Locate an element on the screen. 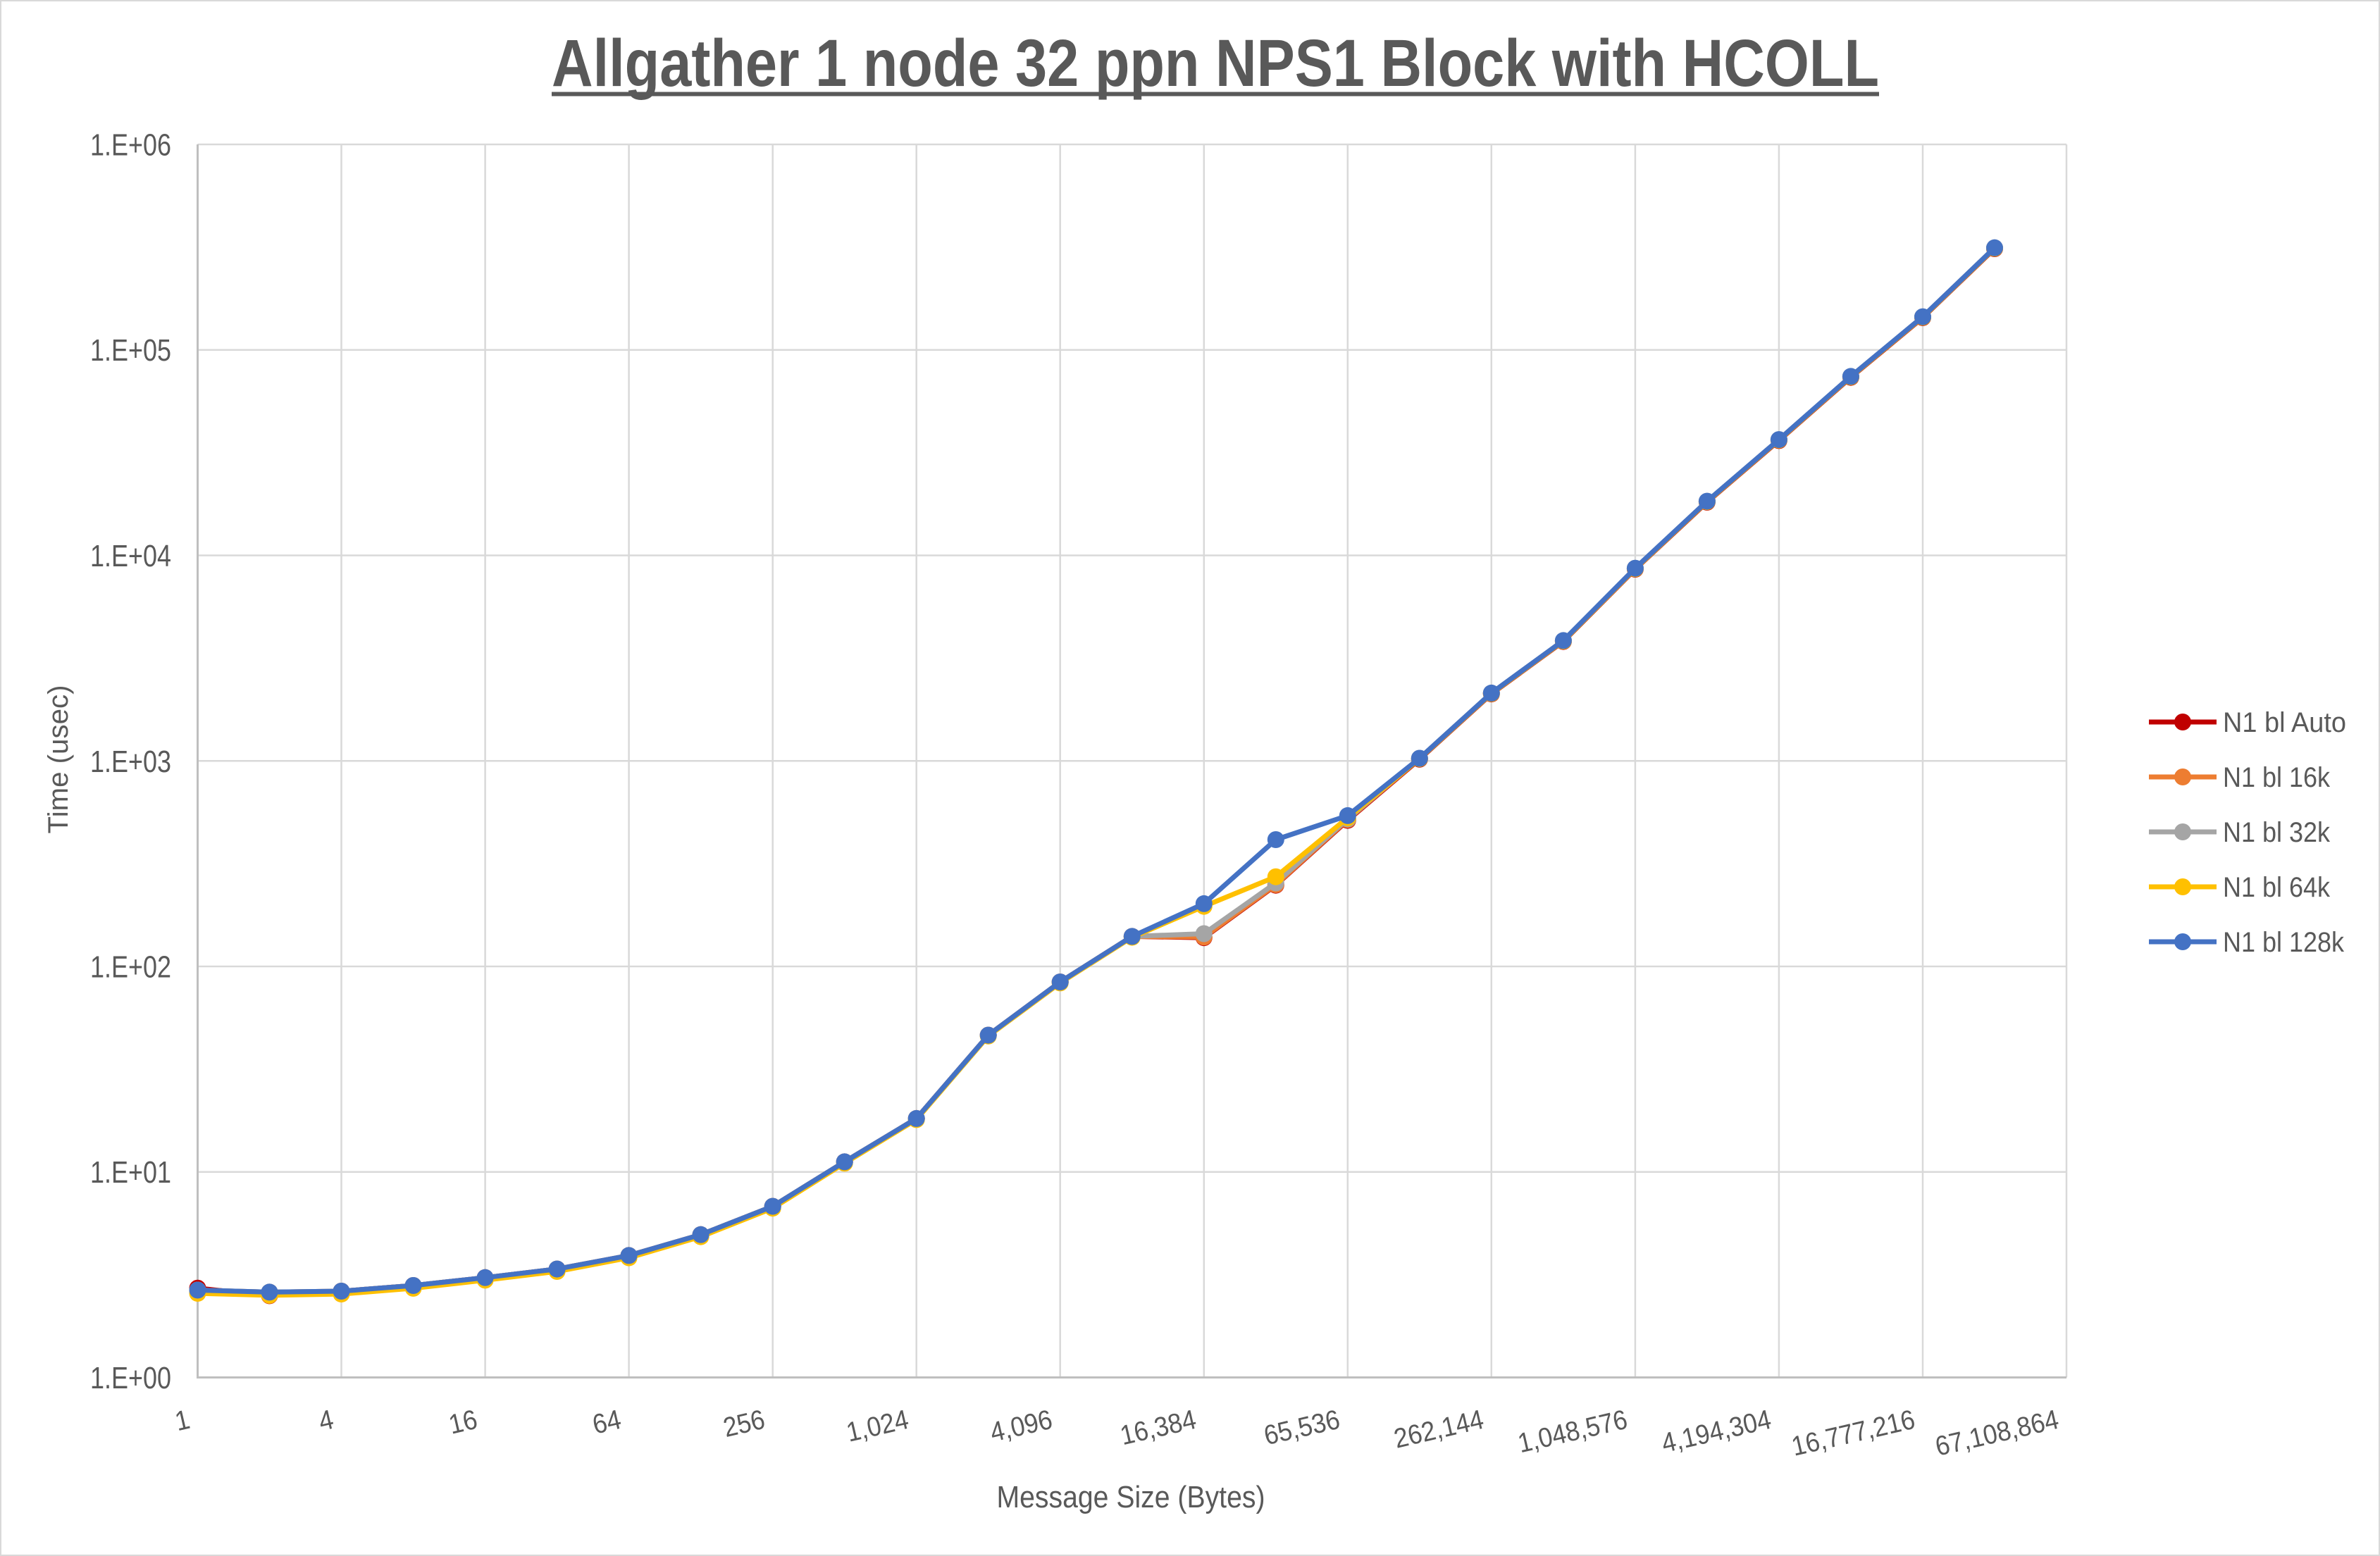 This screenshot has height=1556, width=2380. svg-text: 1.E+05 is located at coordinates (130, 350).